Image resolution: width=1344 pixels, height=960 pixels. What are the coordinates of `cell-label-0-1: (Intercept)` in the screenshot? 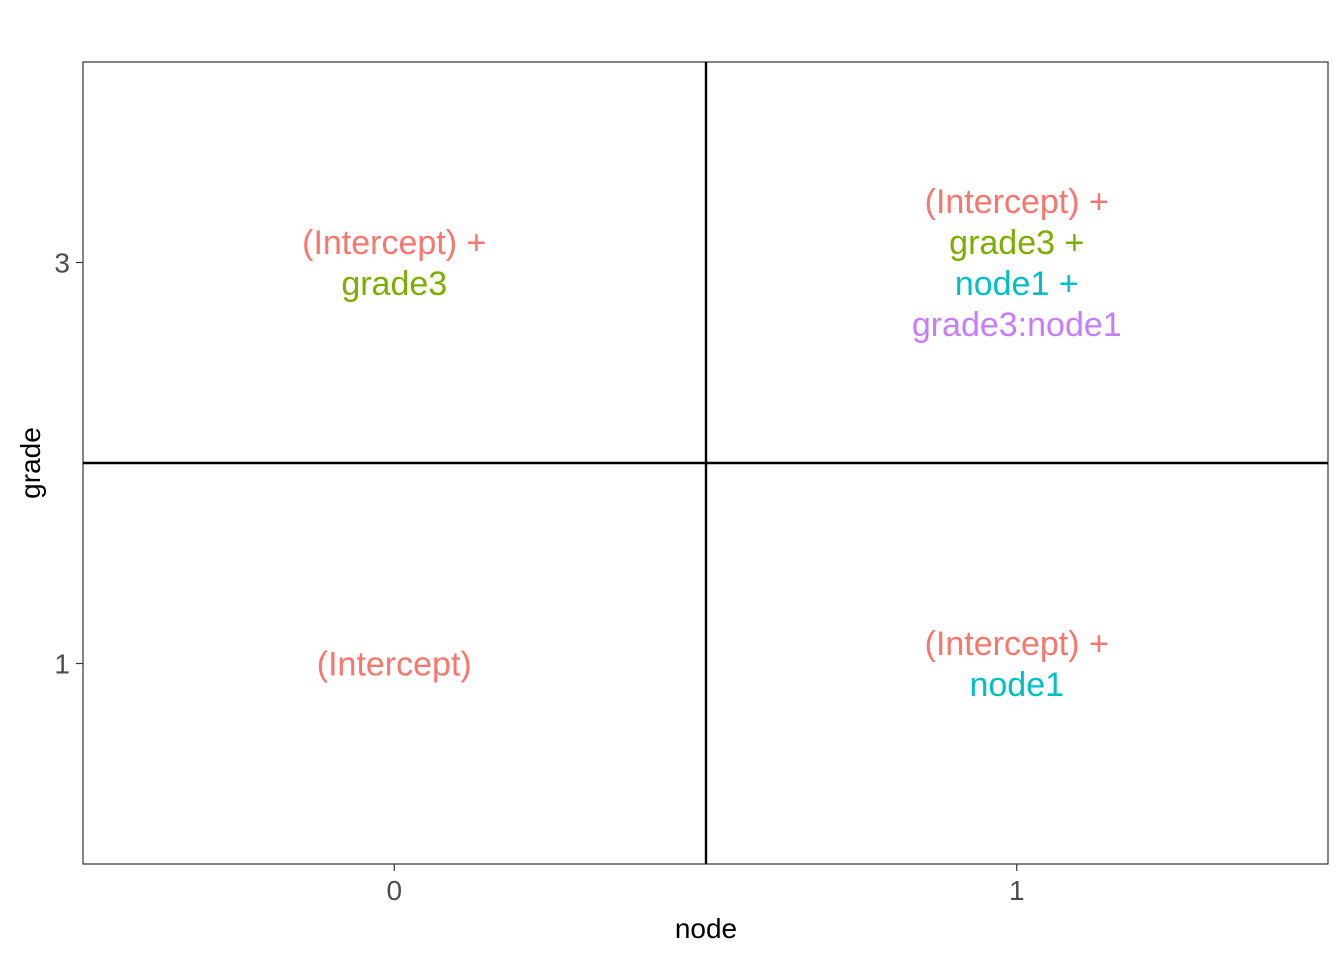 It's located at (394, 665).